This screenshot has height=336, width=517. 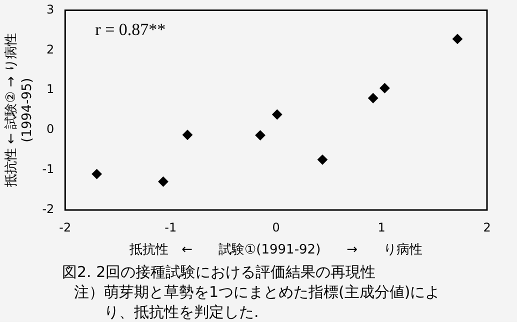 What do you see at coordinates (275, 250) in the screenshot?
I see `x-axis-title: 抵抗性 ← 試験①(1991-92) → り病性` at bounding box center [275, 250].